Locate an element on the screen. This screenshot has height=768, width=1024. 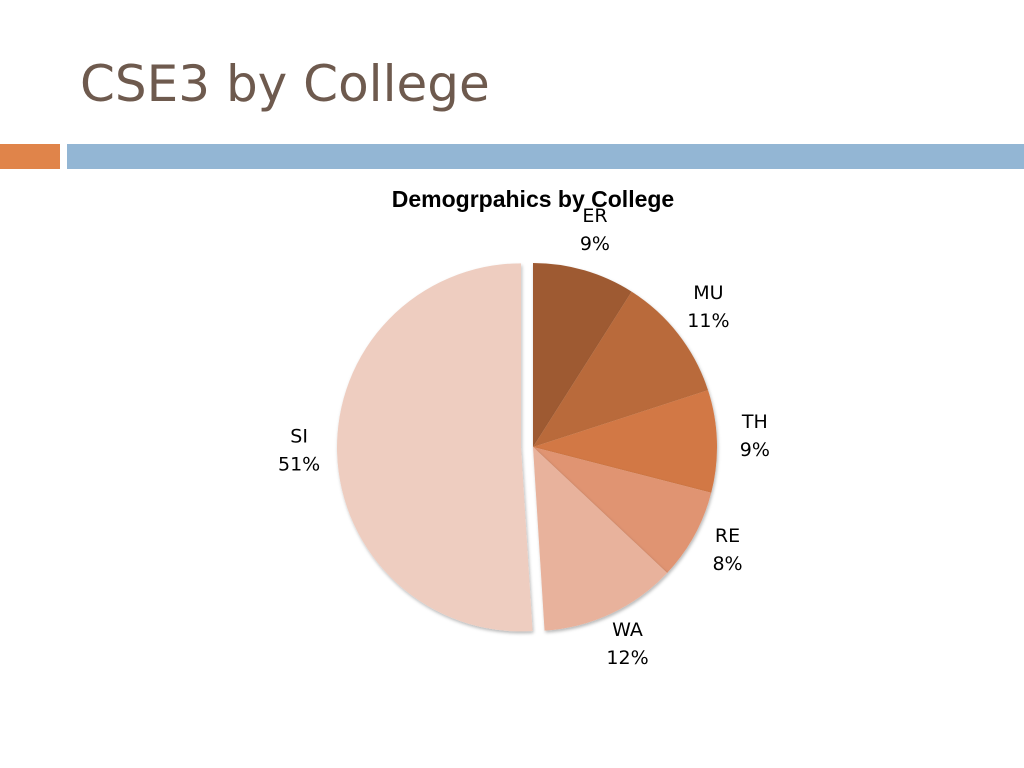
slide-title: CSE3 by College is located at coordinates (285, 84).